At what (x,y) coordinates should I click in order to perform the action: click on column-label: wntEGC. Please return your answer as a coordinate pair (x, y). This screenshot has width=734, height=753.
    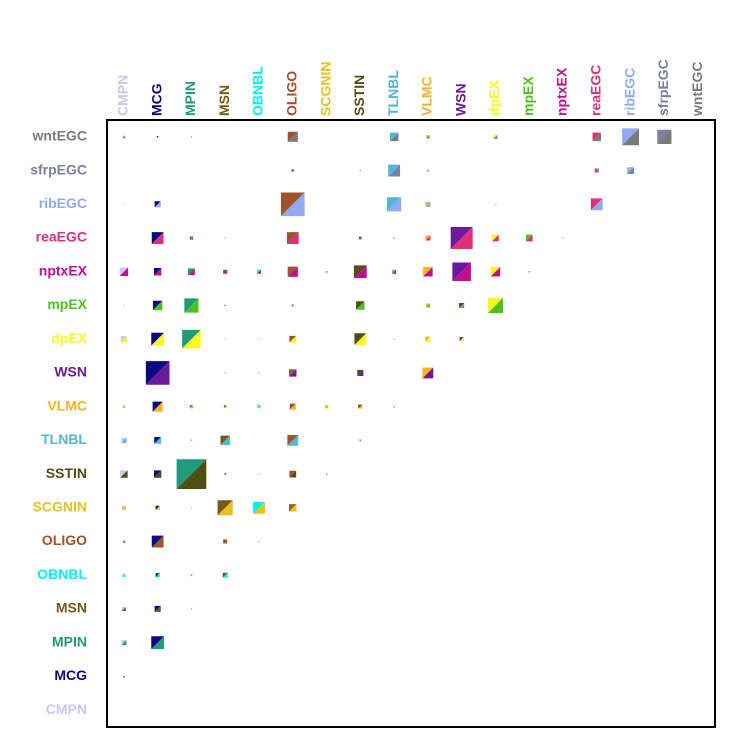
    Looking at the image, I should click on (697, 89).